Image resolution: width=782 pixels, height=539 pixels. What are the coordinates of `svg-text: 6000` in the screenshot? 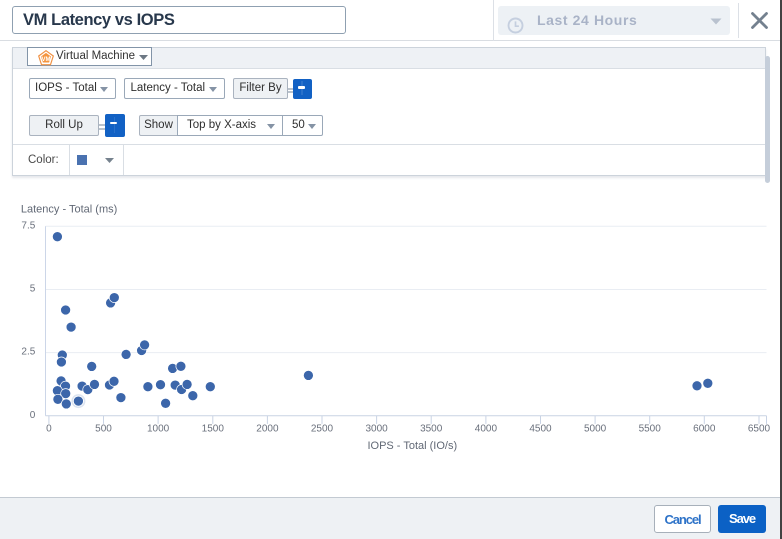 It's located at (704, 429).